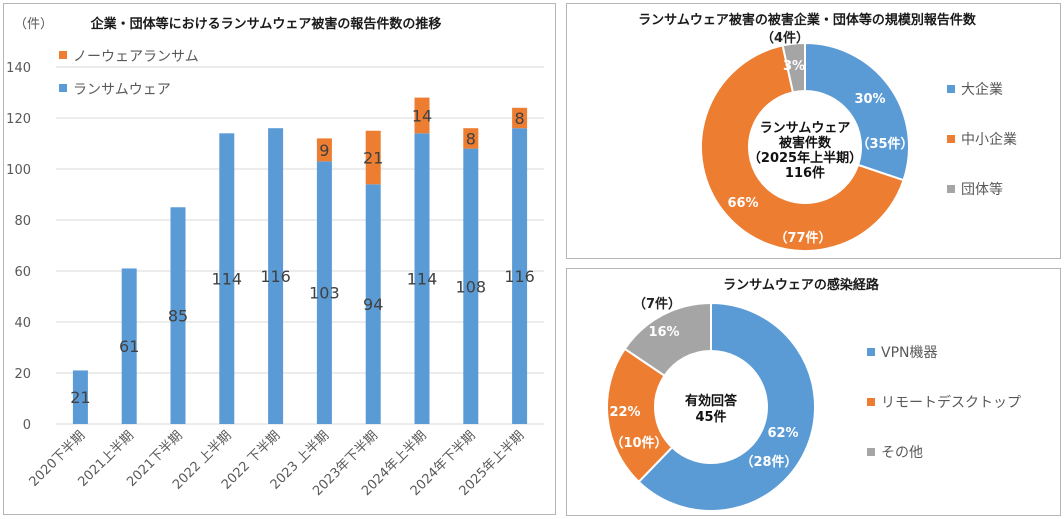  What do you see at coordinates (805, 158) in the screenshot?
I see `center-text-line3: （2025年上半期）` at bounding box center [805, 158].